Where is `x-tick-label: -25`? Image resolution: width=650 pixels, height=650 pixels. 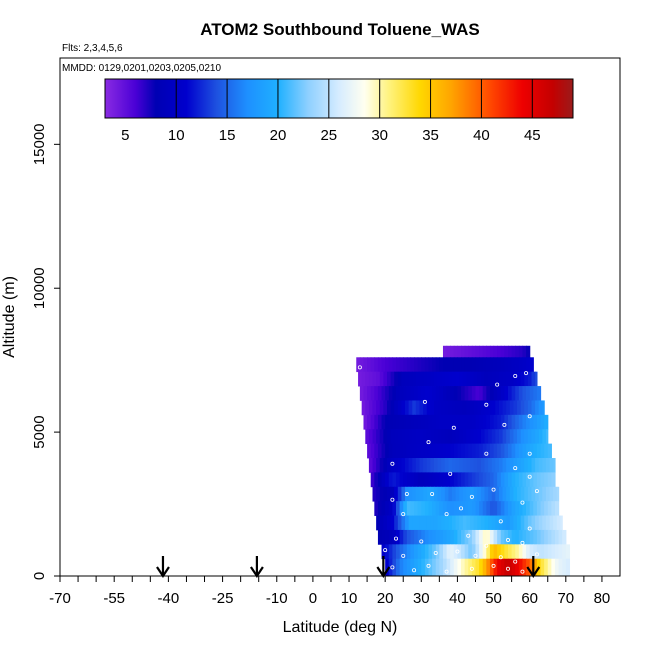
x-tick-label: -25 is located at coordinates (223, 598).